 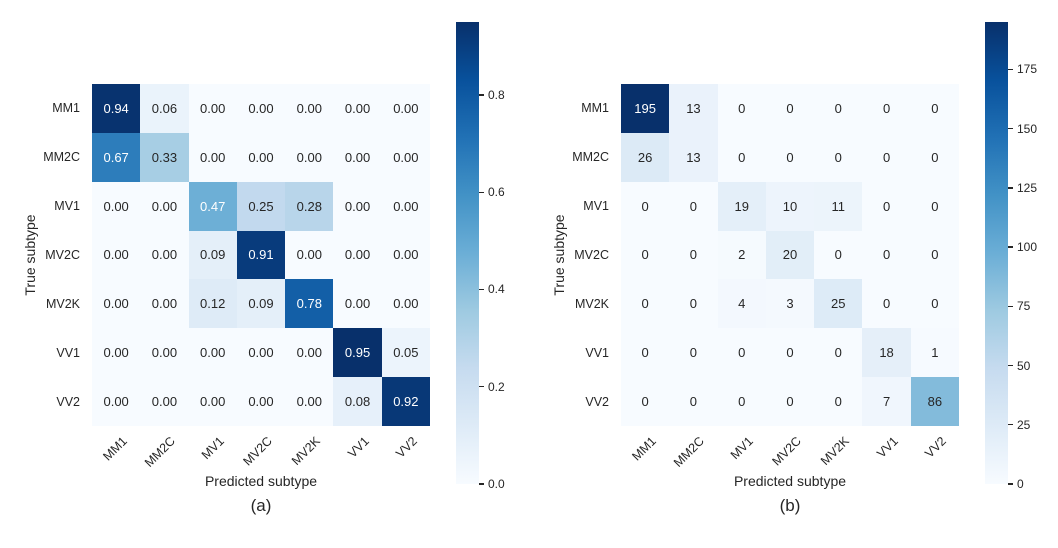 What do you see at coordinates (741, 448) in the screenshot?
I see `x-tick-label: MV1` at bounding box center [741, 448].